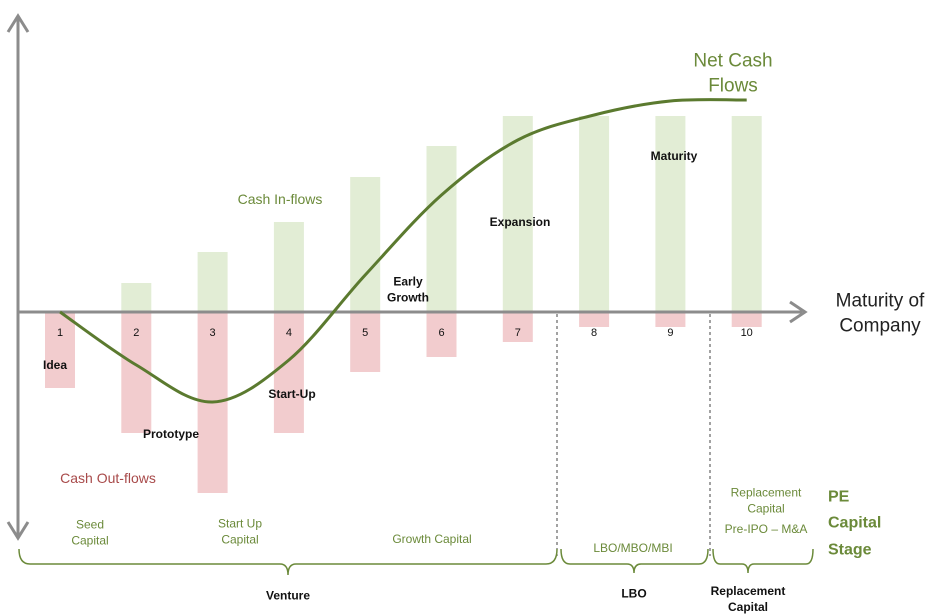 This screenshot has width=943, height=615. Describe the element at coordinates (432, 539) in the screenshot. I see `capital-stage: Growth Capital` at that location.